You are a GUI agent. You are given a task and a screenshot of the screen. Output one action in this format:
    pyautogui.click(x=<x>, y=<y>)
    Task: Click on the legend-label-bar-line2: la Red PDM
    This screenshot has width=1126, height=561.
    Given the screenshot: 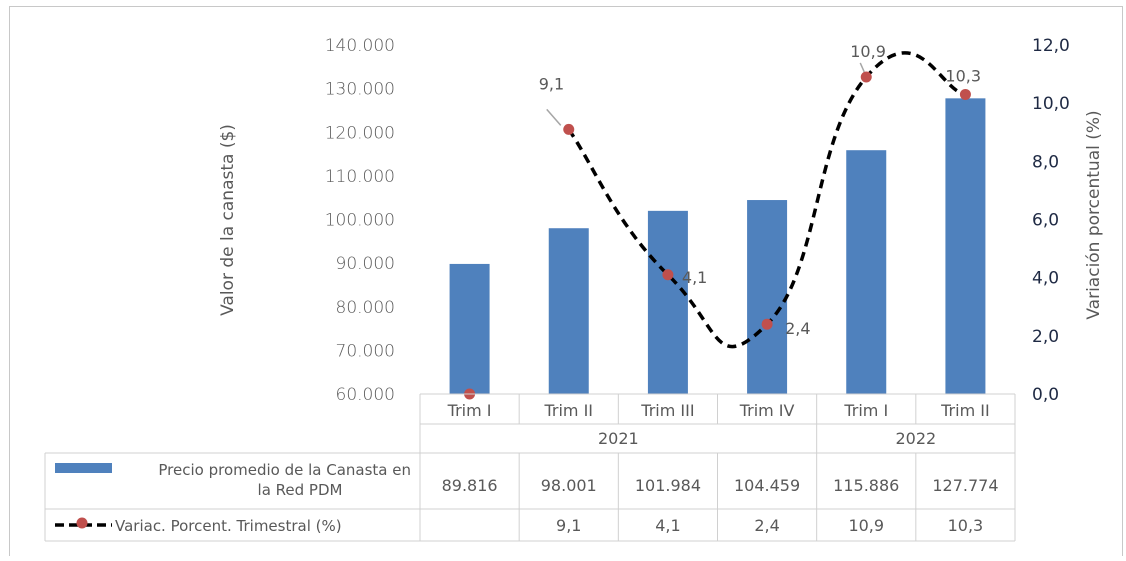 What is the action you would take?
    pyautogui.click(x=300, y=490)
    